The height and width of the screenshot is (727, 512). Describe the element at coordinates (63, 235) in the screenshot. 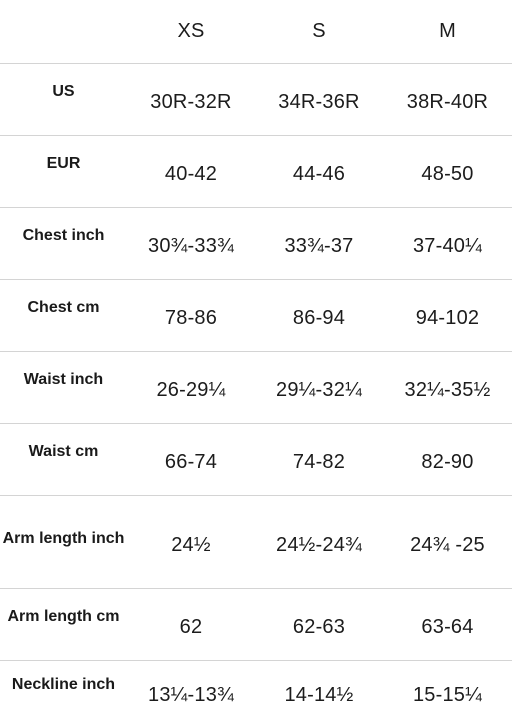

I see `row-label: Chest inch` at that location.